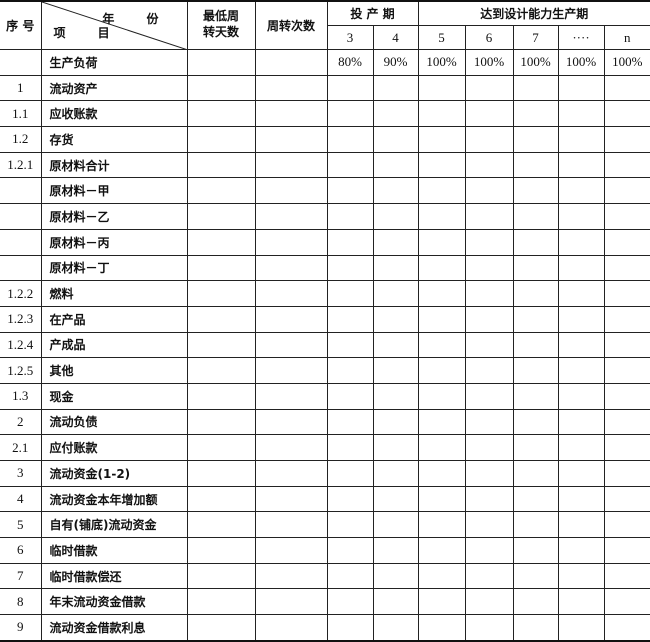 This screenshot has height=642, width=650. What do you see at coordinates (372, 13) in the screenshot?
I see `header-trial-period: 投 产 期` at bounding box center [372, 13].